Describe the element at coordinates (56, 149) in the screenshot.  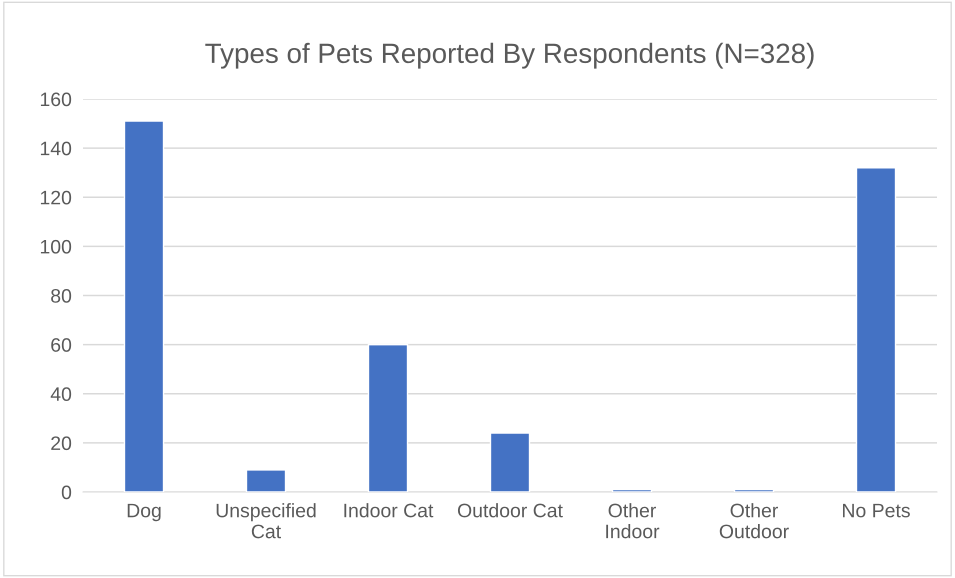
I see `y-tick-label: 140` at that location.